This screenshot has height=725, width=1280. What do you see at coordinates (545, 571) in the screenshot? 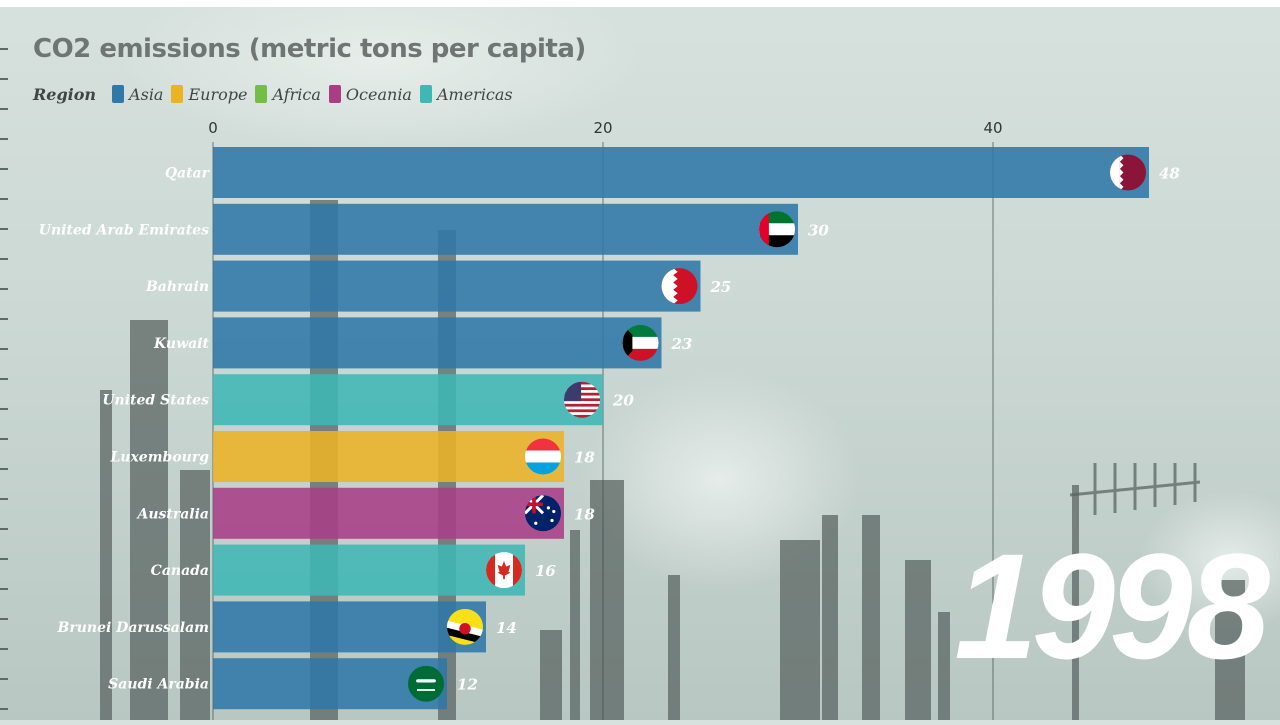
I see `value-label-canada: 16` at bounding box center [545, 571].